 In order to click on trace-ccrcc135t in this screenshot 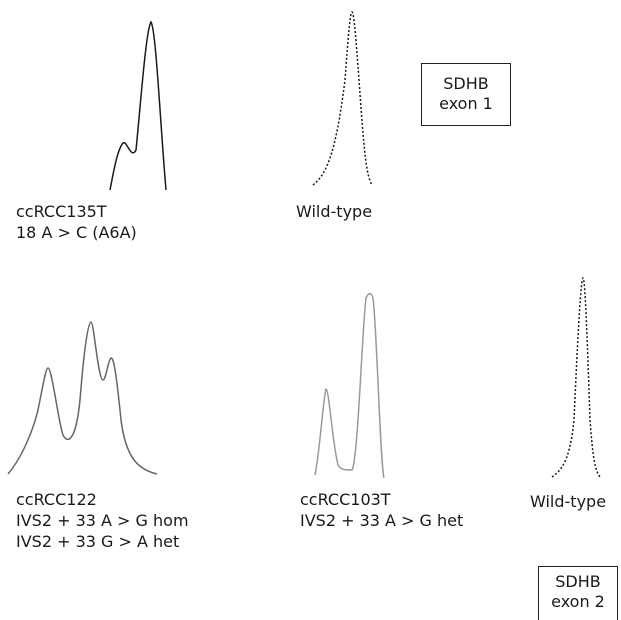, I will do `click(138, 105)`.